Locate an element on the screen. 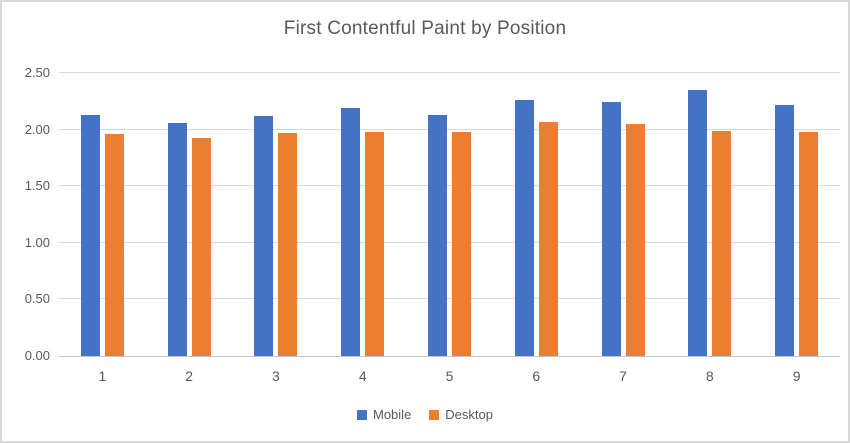 This screenshot has height=443, width=850. legend: Mobile Desktop is located at coordinates (425, 414).